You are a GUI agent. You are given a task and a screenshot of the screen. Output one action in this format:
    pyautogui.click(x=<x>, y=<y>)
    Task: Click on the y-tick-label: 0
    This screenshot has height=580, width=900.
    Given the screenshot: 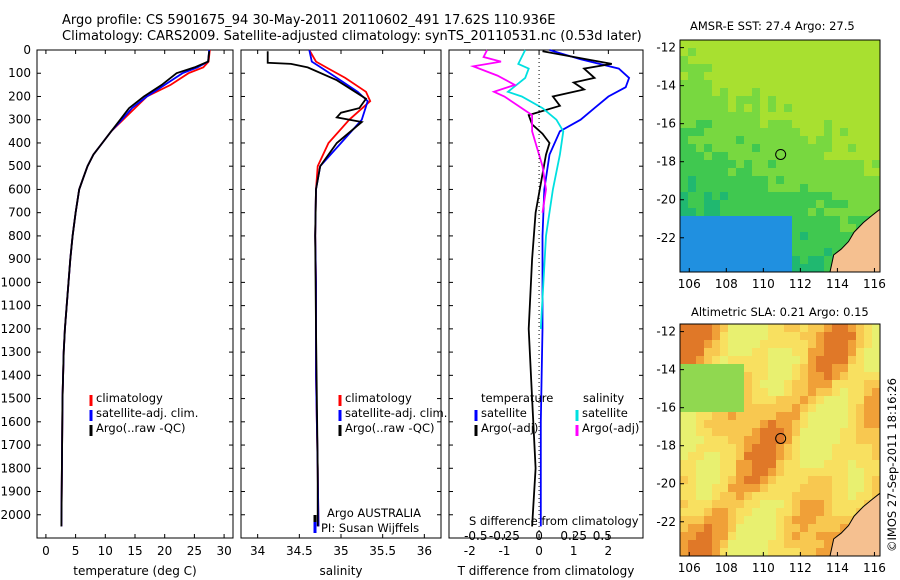 What is the action you would take?
    pyautogui.click(x=27, y=50)
    